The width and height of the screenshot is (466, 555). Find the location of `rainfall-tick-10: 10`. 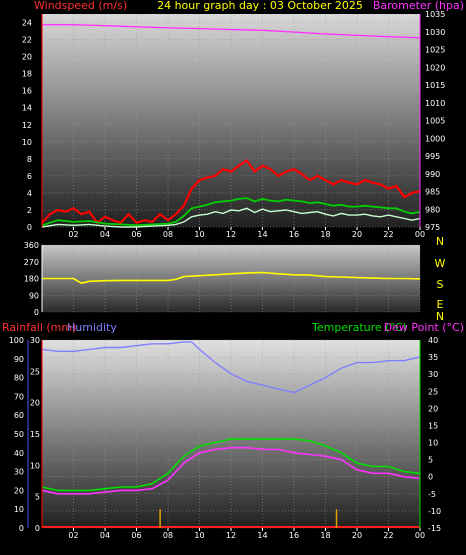

rainfall-tick-10: 10 is located at coordinates (35, 465).